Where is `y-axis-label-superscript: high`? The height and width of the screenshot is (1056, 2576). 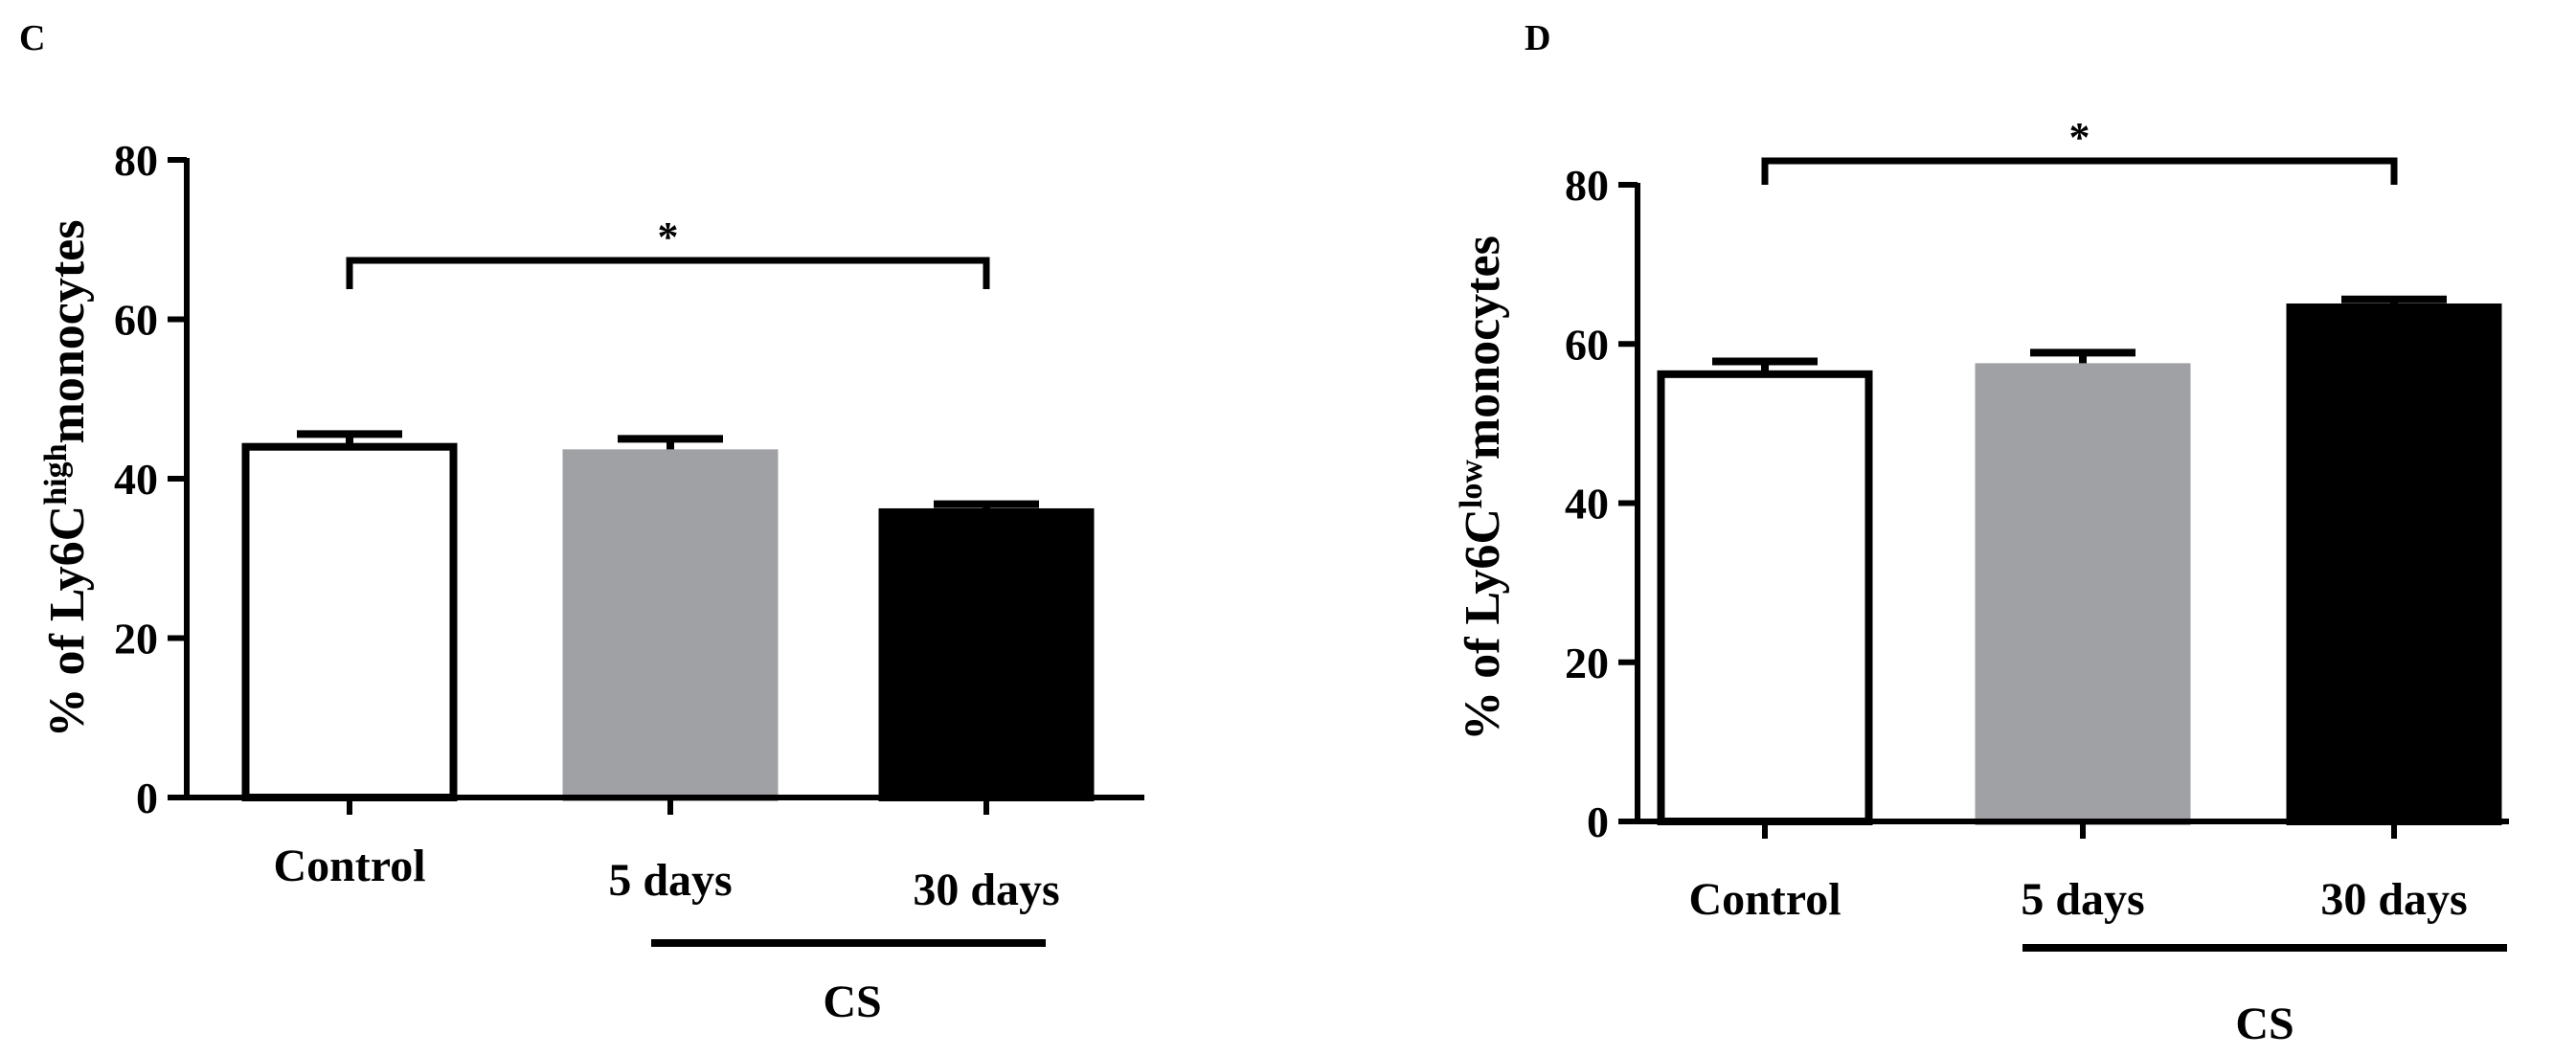
y-axis-label-superscript: high is located at coordinates (56, 474).